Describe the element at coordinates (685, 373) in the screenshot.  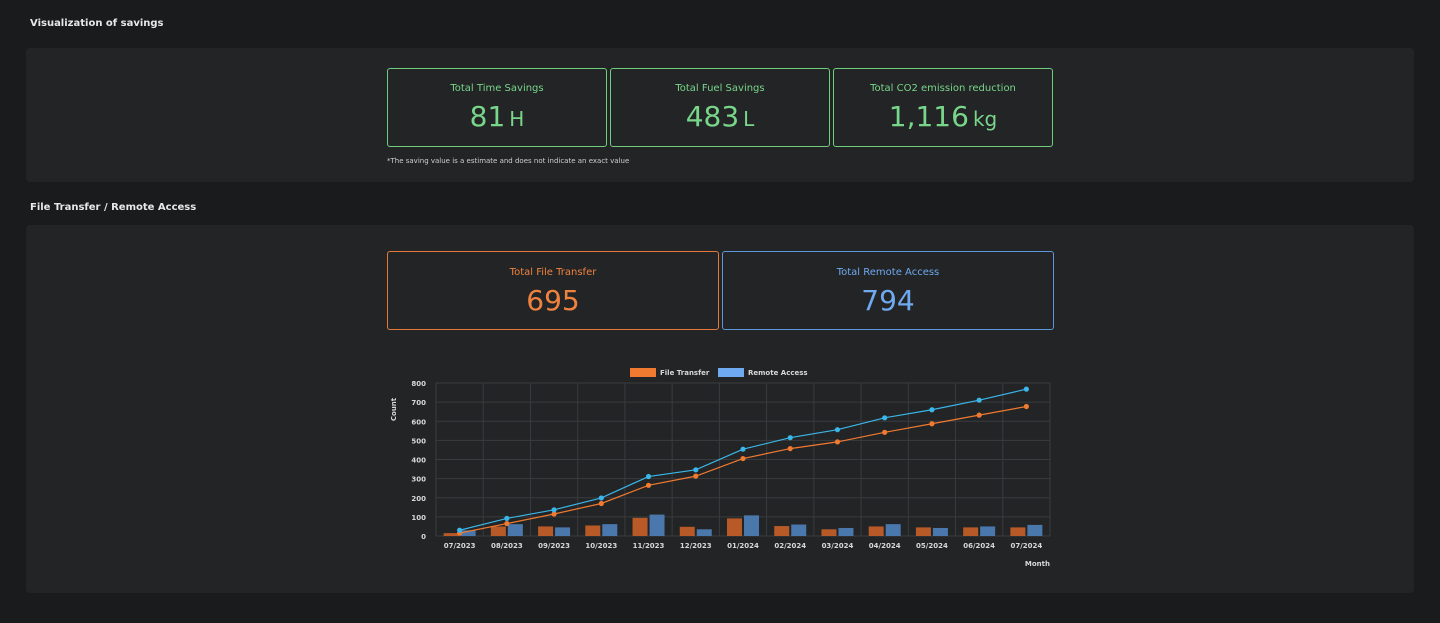
I see `legend-label-file-transfer: File Transfer` at that location.